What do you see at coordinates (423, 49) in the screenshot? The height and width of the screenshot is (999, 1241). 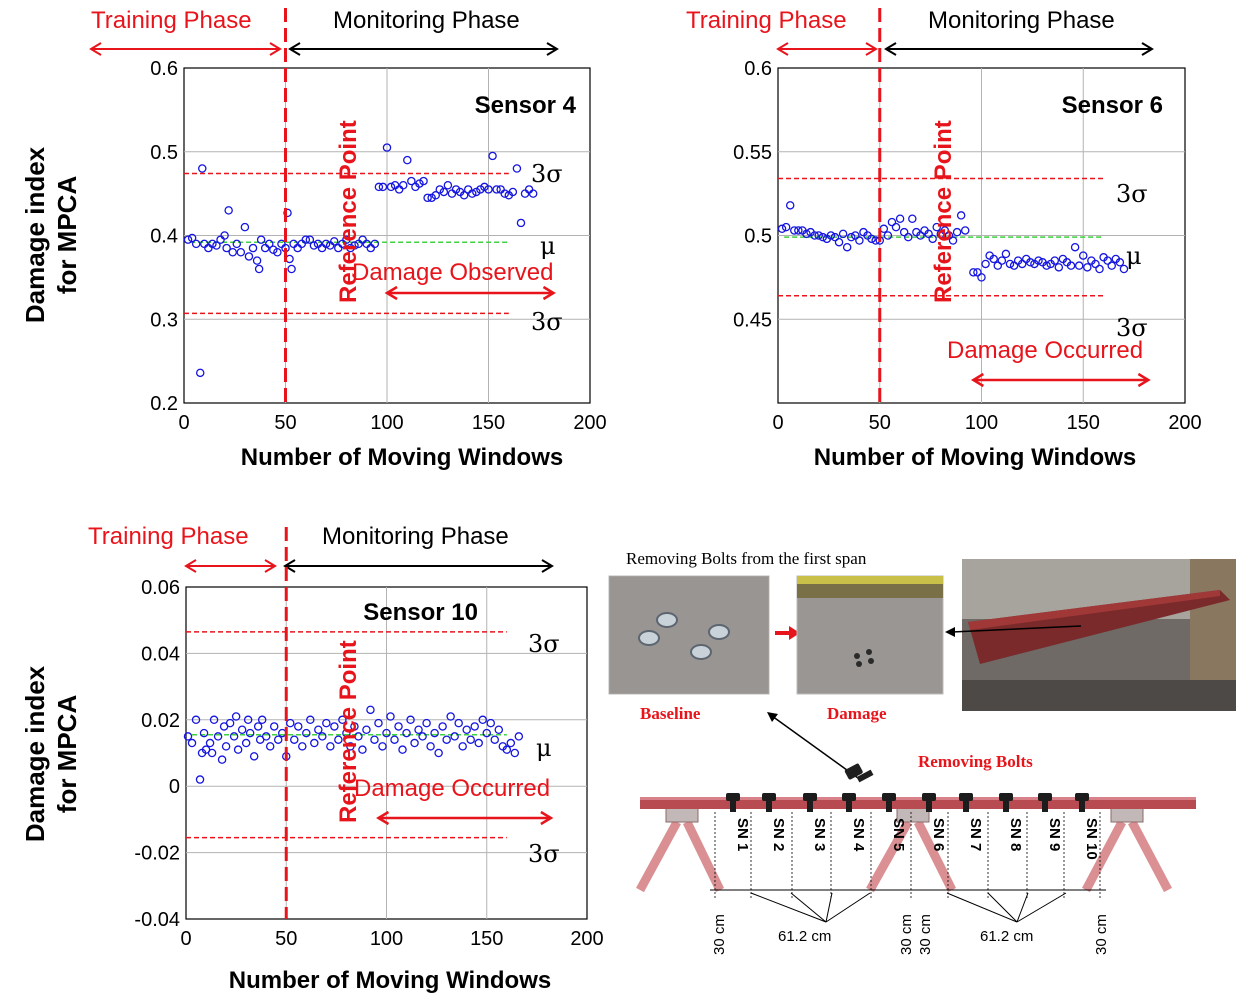 I see `monitoring-arrow` at bounding box center [423, 49].